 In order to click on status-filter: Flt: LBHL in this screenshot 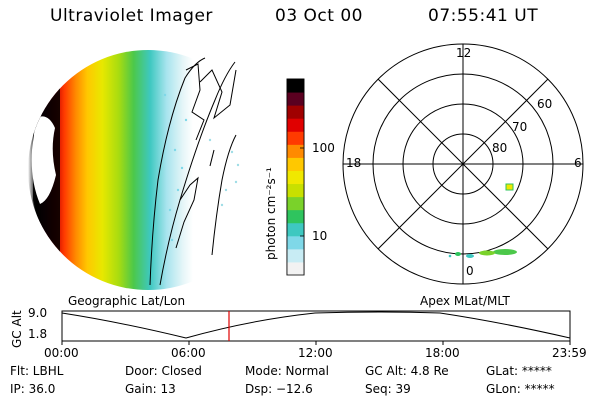, I will do `click(37, 371)`.